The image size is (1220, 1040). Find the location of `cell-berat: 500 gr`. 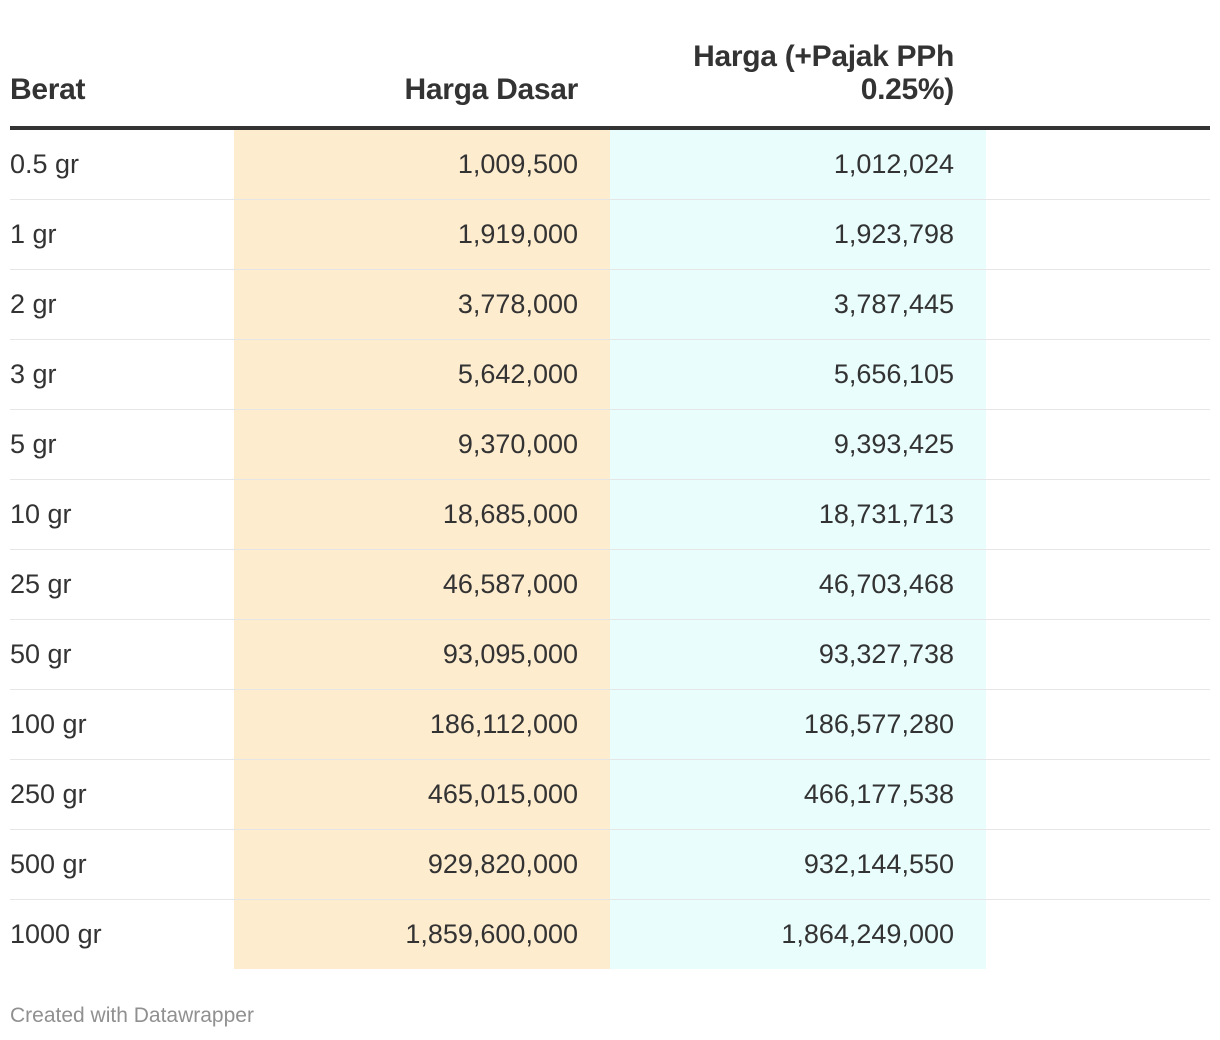

cell-berat: 500 gr is located at coordinates (122, 864).